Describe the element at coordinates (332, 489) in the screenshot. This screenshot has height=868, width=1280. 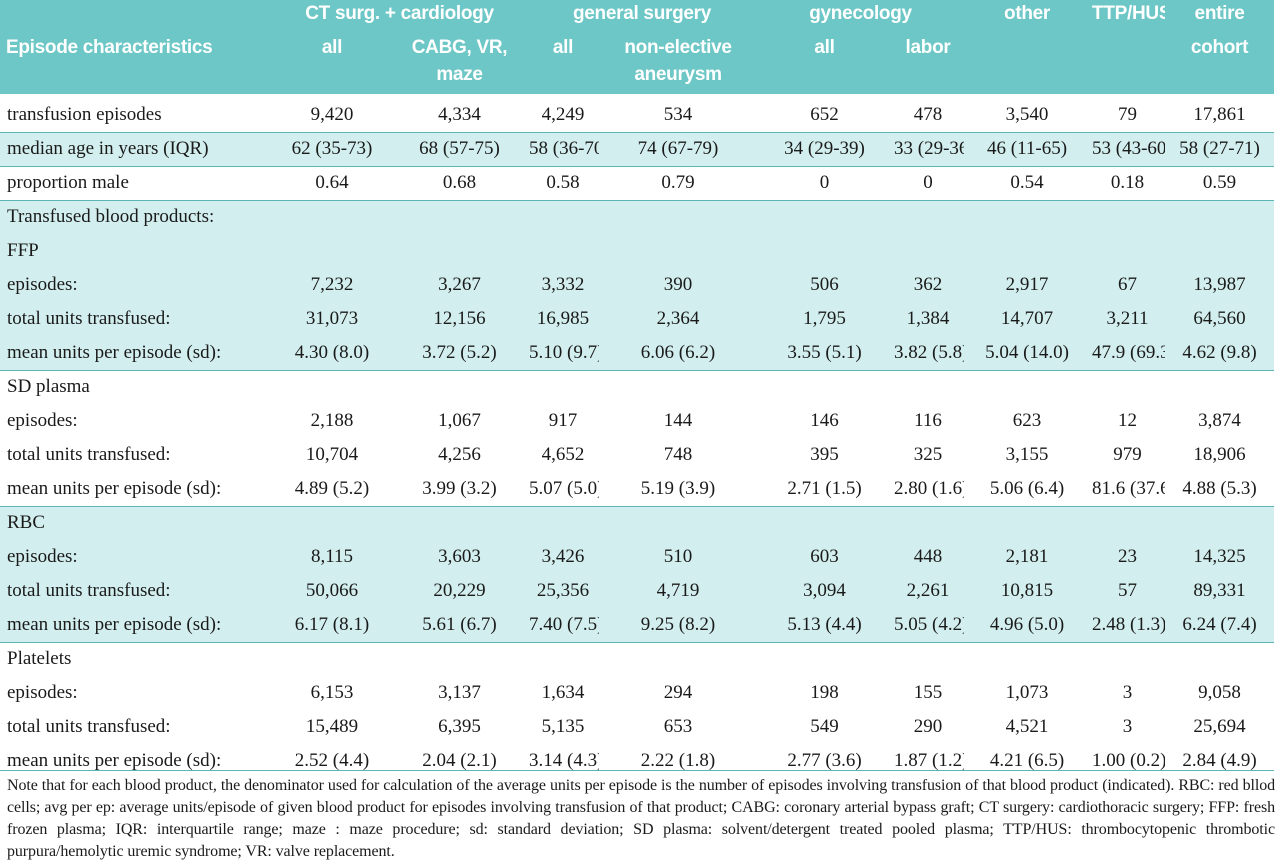
I see `cell-ct-all: 4.89 (5.2)` at that location.